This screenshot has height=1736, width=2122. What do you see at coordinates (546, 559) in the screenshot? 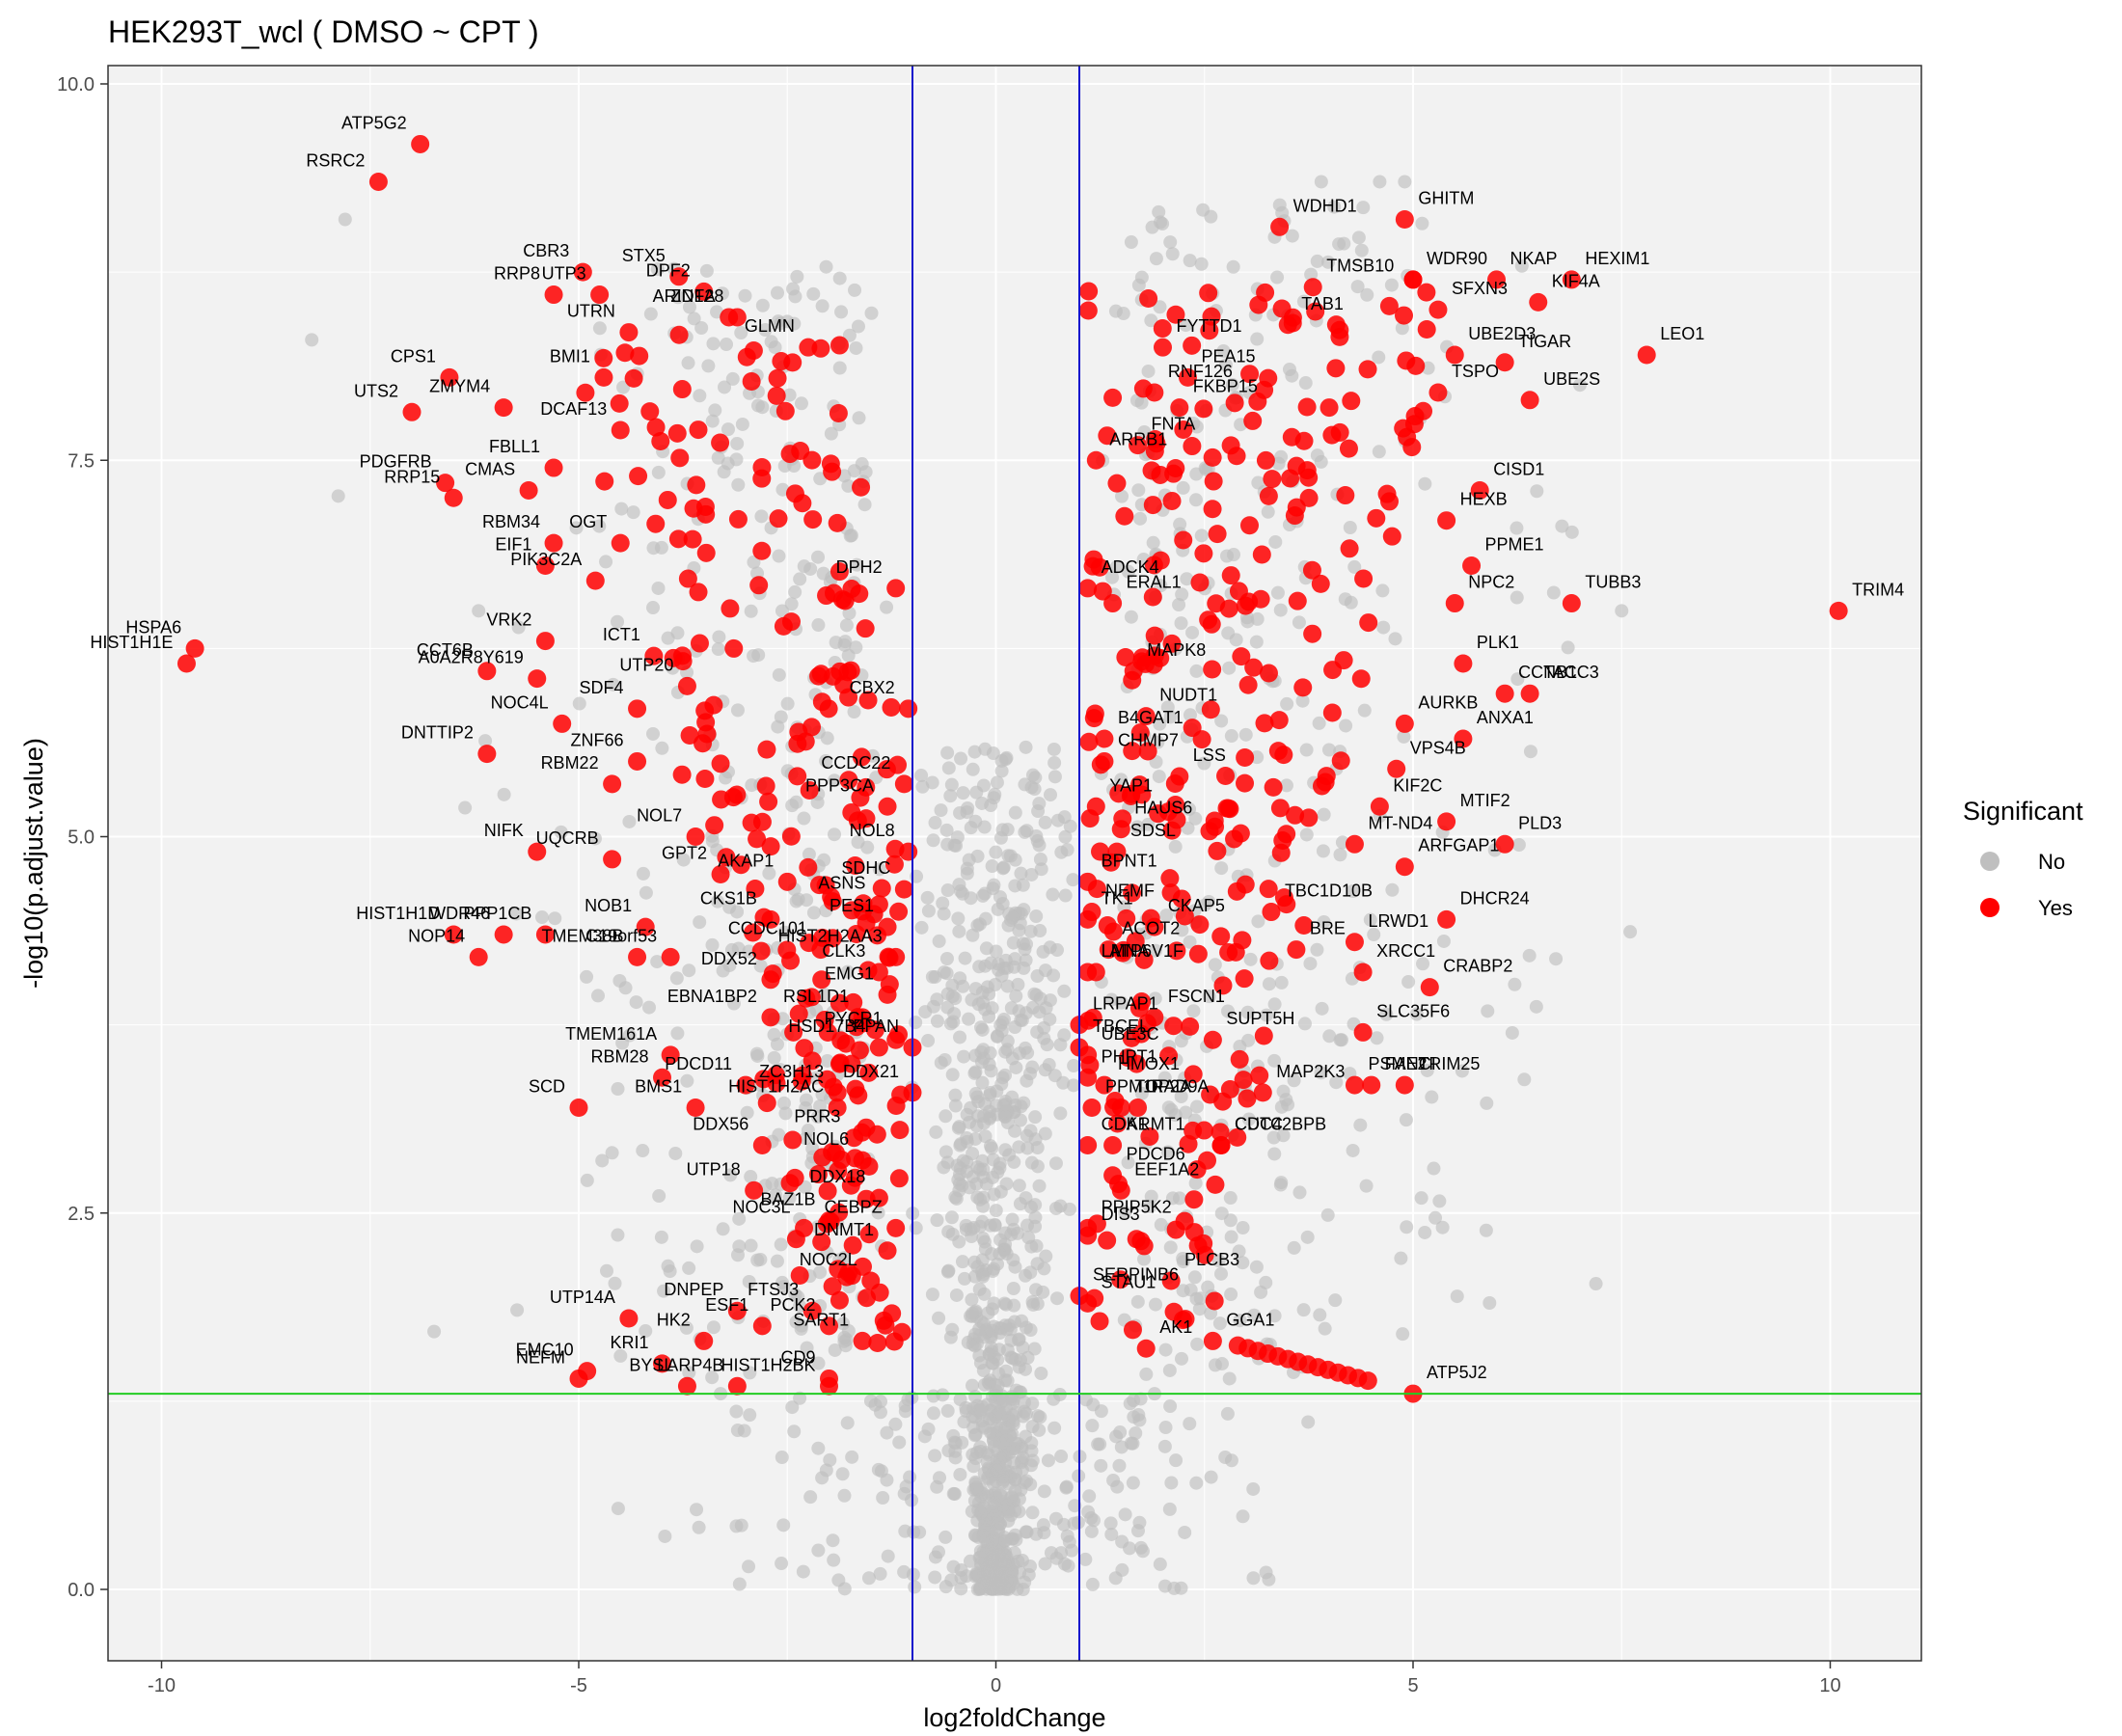
I see `gene-label: PIK3C2A` at bounding box center [546, 559].